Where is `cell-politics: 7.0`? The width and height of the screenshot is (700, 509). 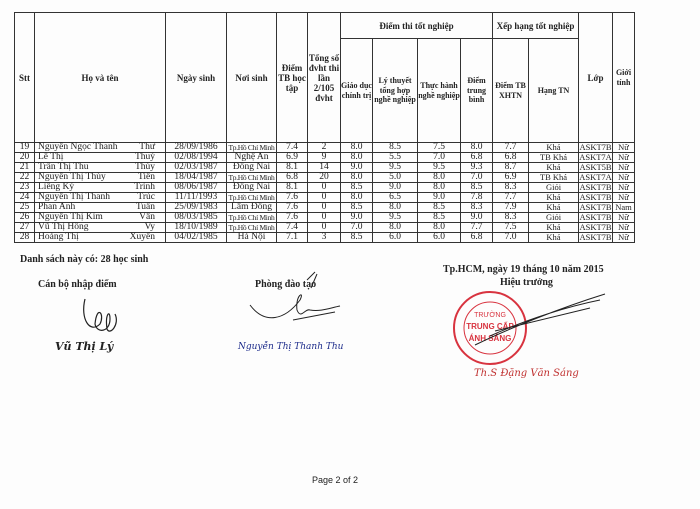
cell-politics: 7.0 is located at coordinates (356, 227).